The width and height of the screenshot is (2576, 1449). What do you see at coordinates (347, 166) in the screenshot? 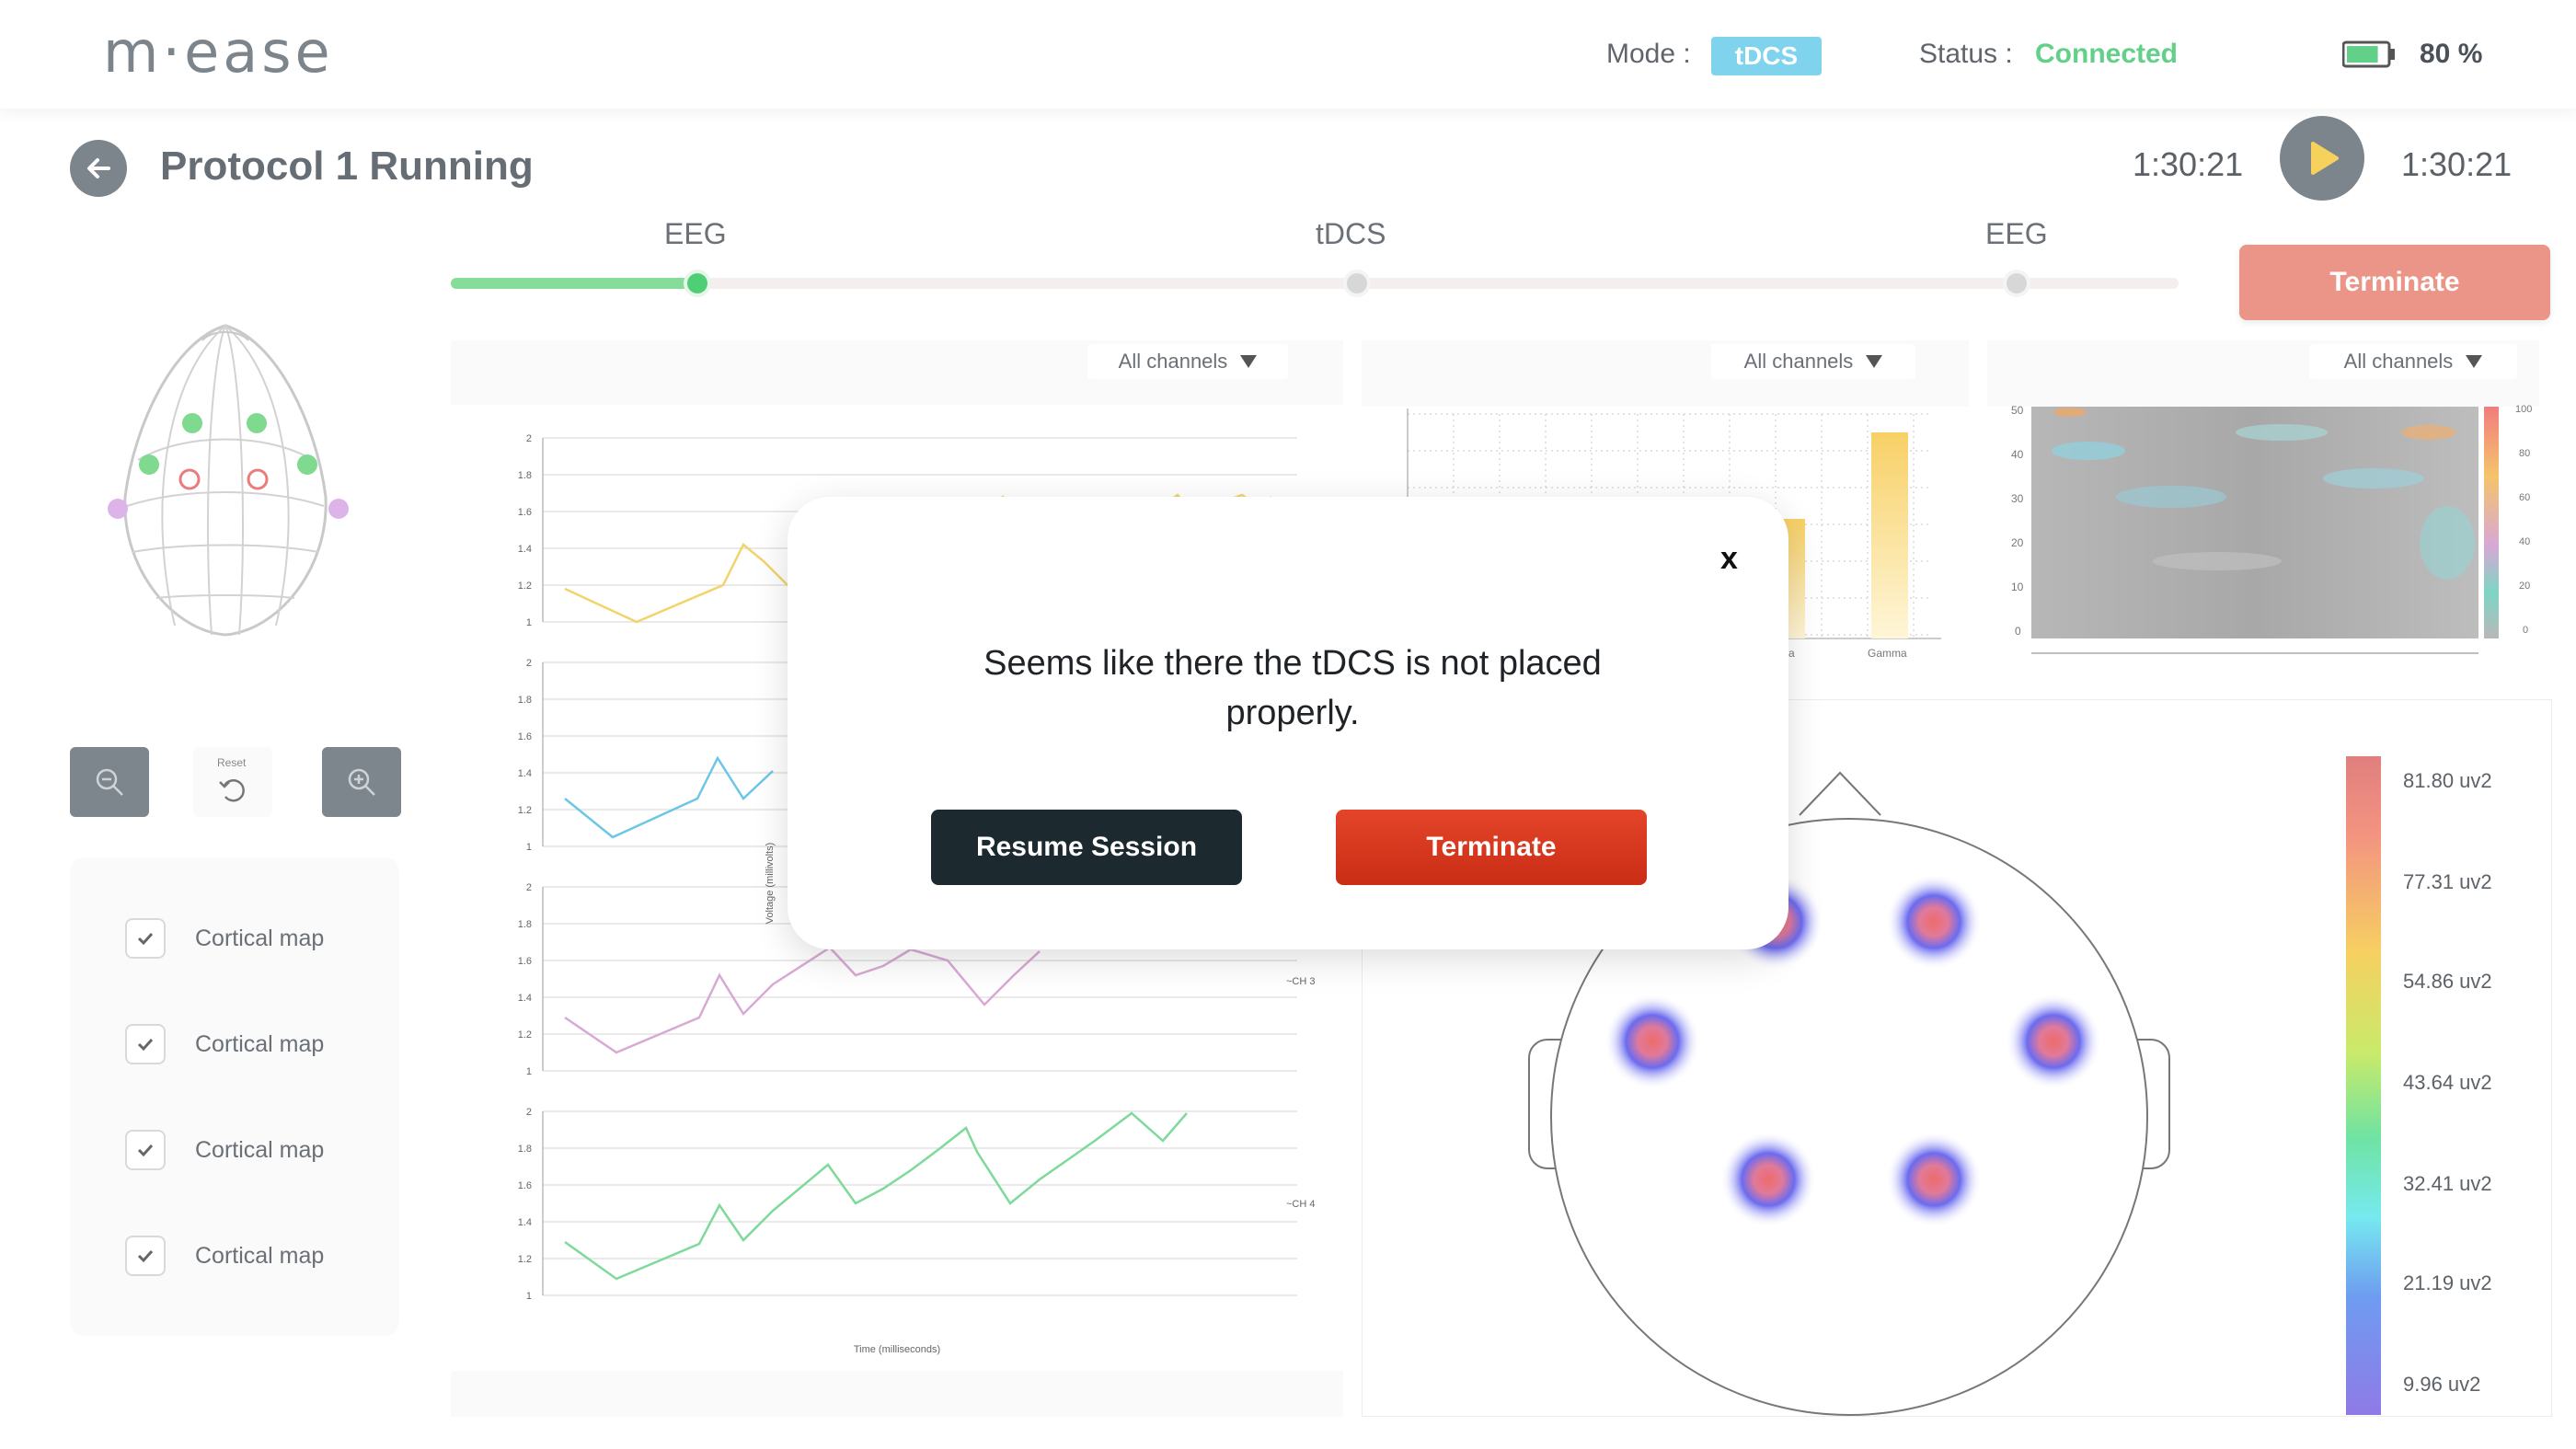
I see `page-title: Protocol 1 Running` at bounding box center [347, 166].